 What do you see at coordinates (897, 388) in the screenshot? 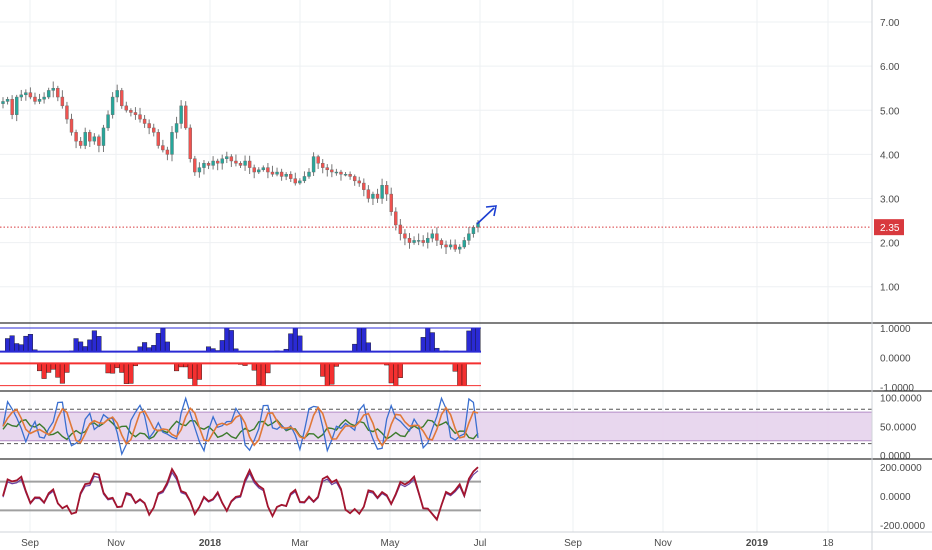
I see `osc1-tick-label: -1.0000` at bounding box center [897, 388].